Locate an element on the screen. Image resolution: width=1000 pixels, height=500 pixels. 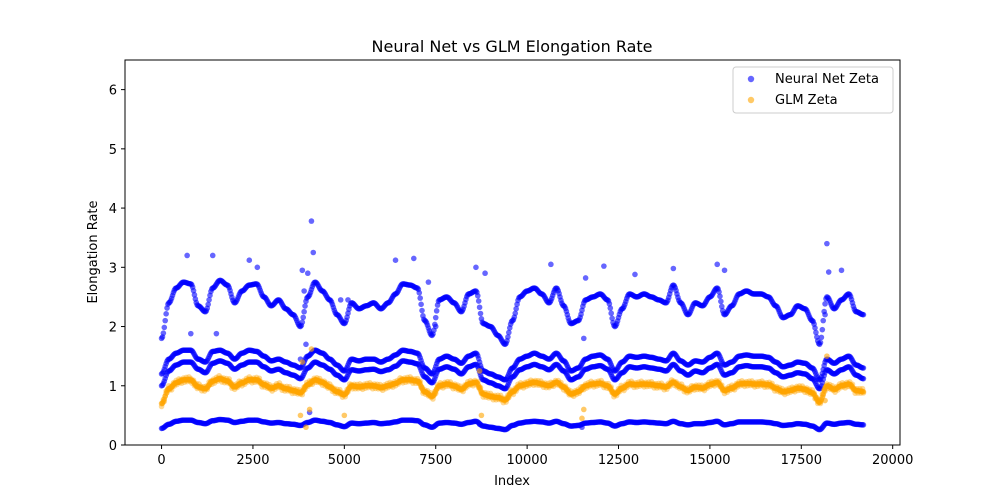
chart-title: Neural Net vs GLM Elongation Rate is located at coordinates (512, 46).